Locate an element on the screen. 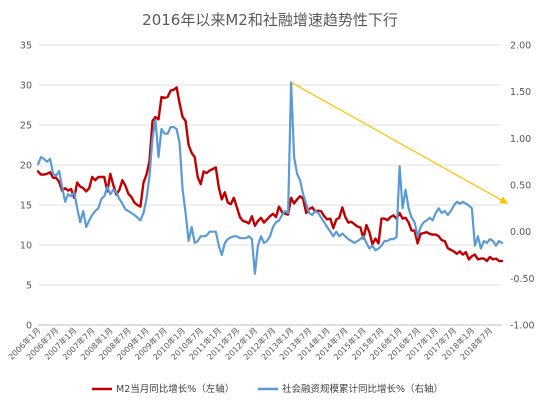  y-right-tick-label: -1.00 is located at coordinates (522, 326).